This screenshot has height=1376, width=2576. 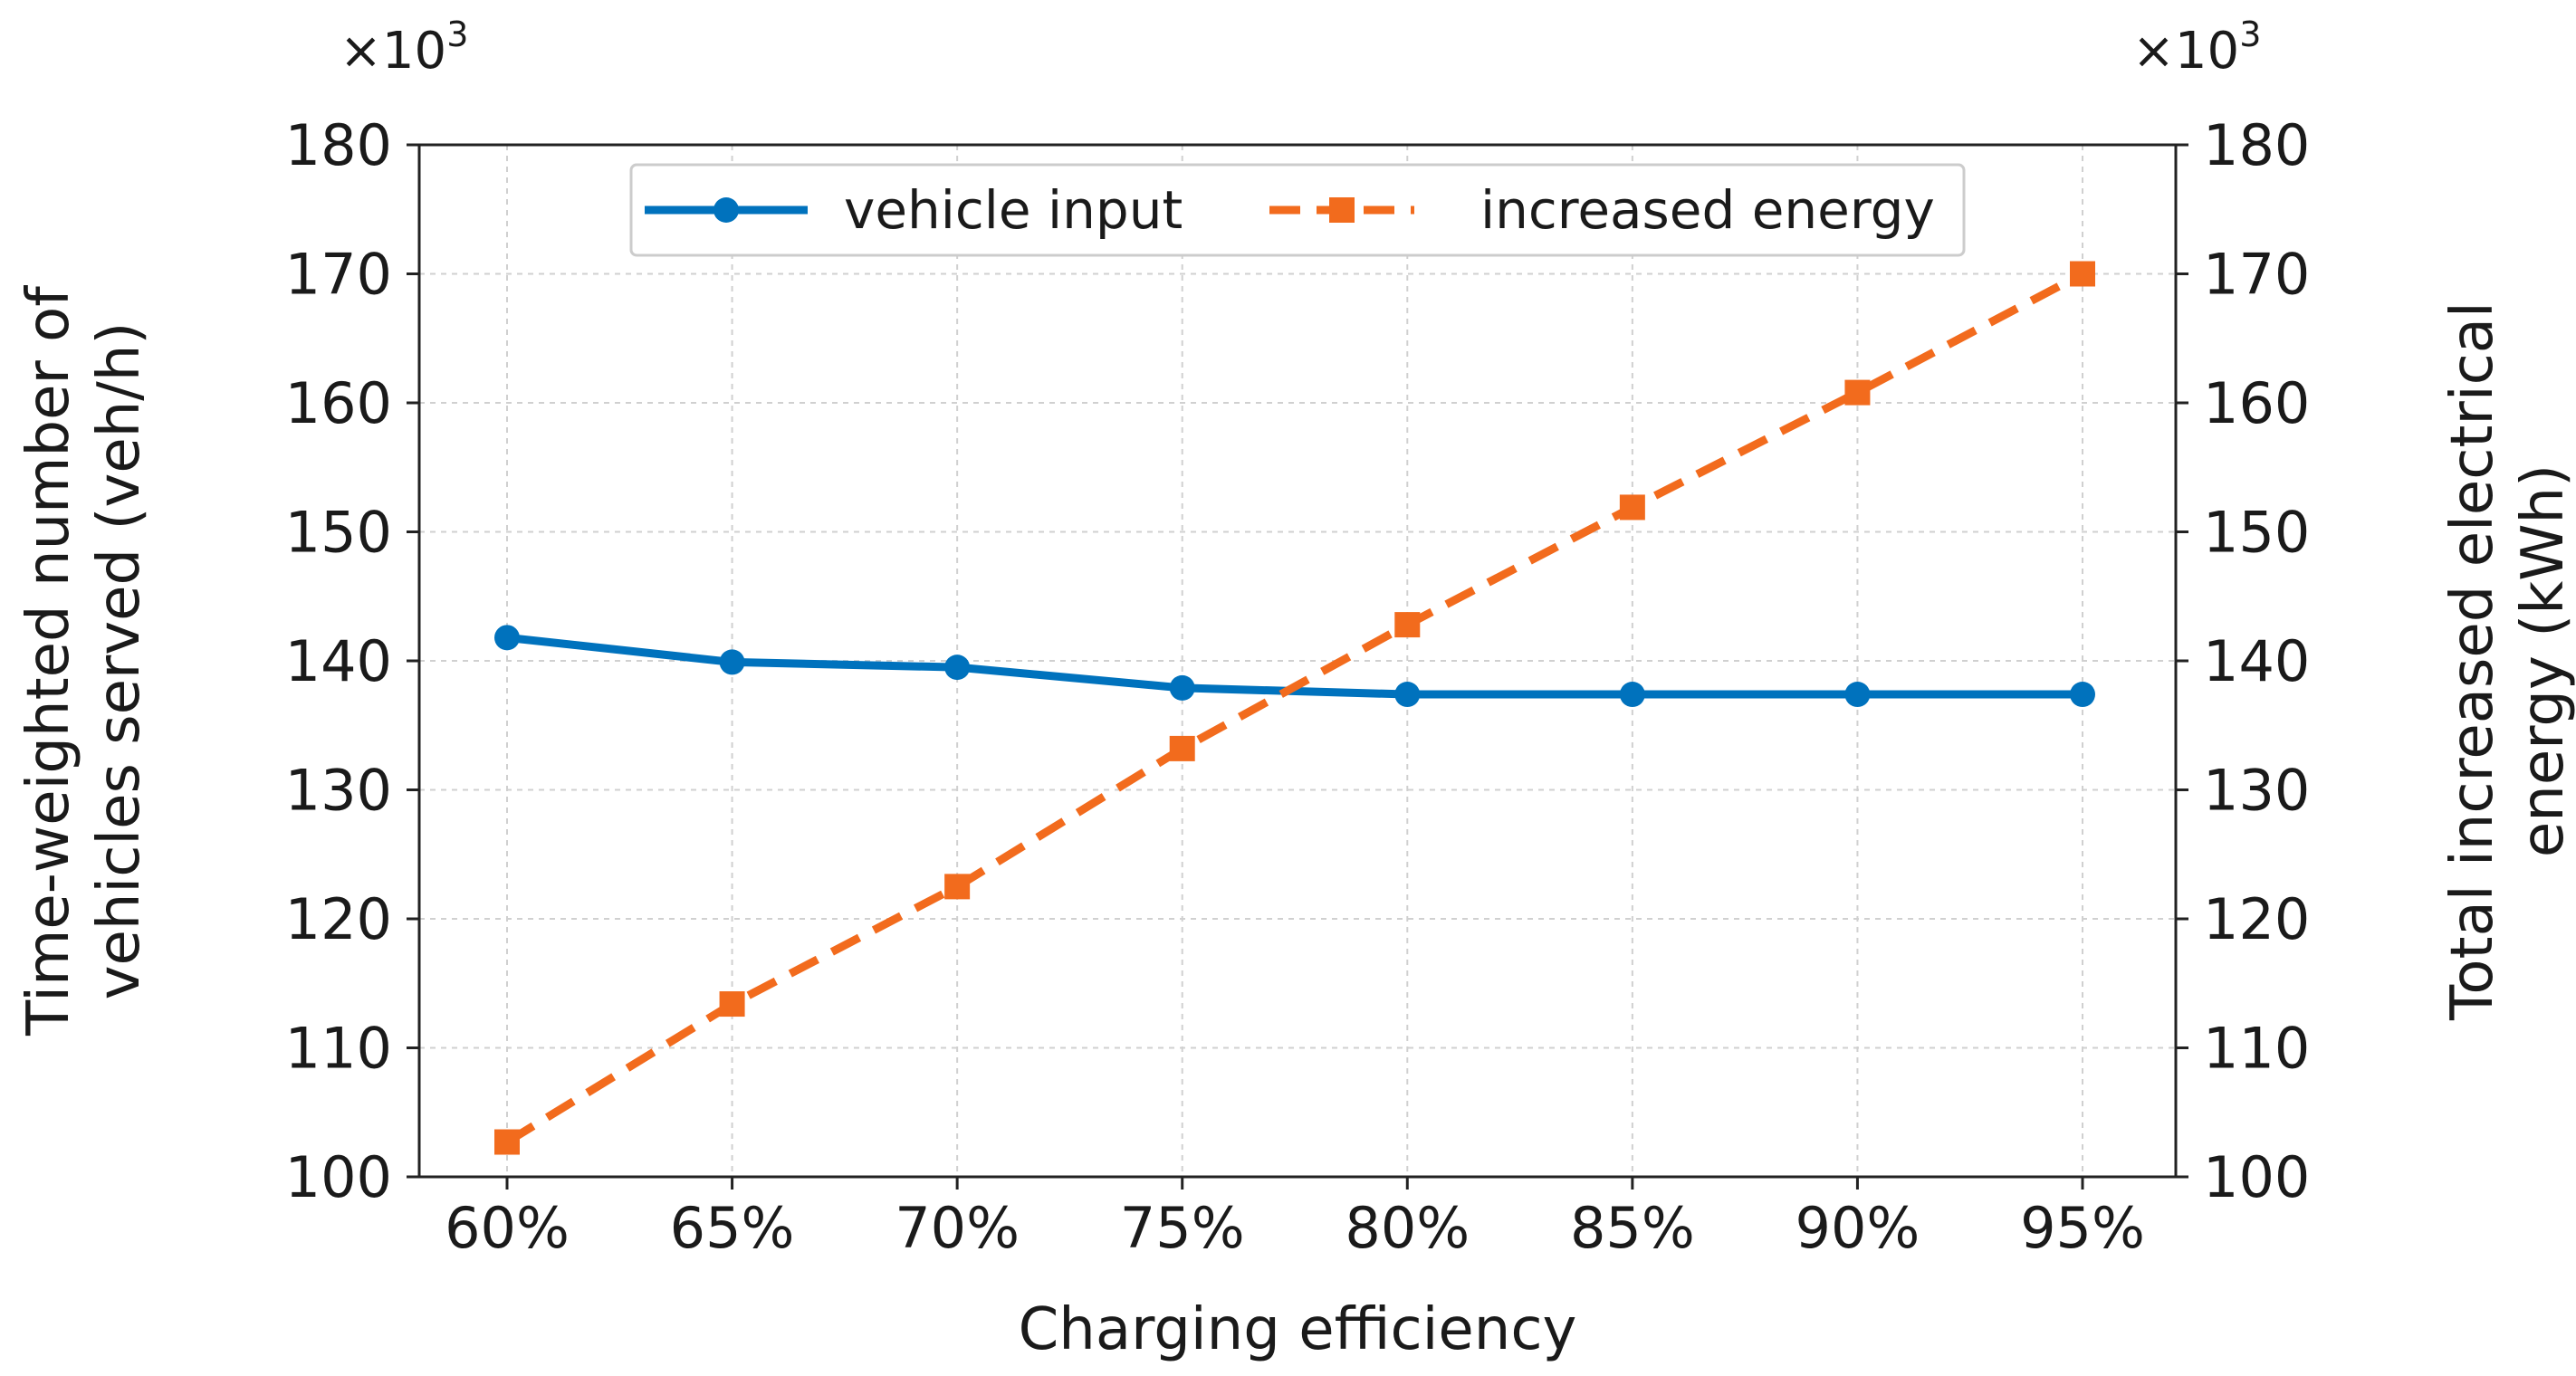 I want to click on left-axis-multiplier-base: ×10, so click(x=393, y=51).